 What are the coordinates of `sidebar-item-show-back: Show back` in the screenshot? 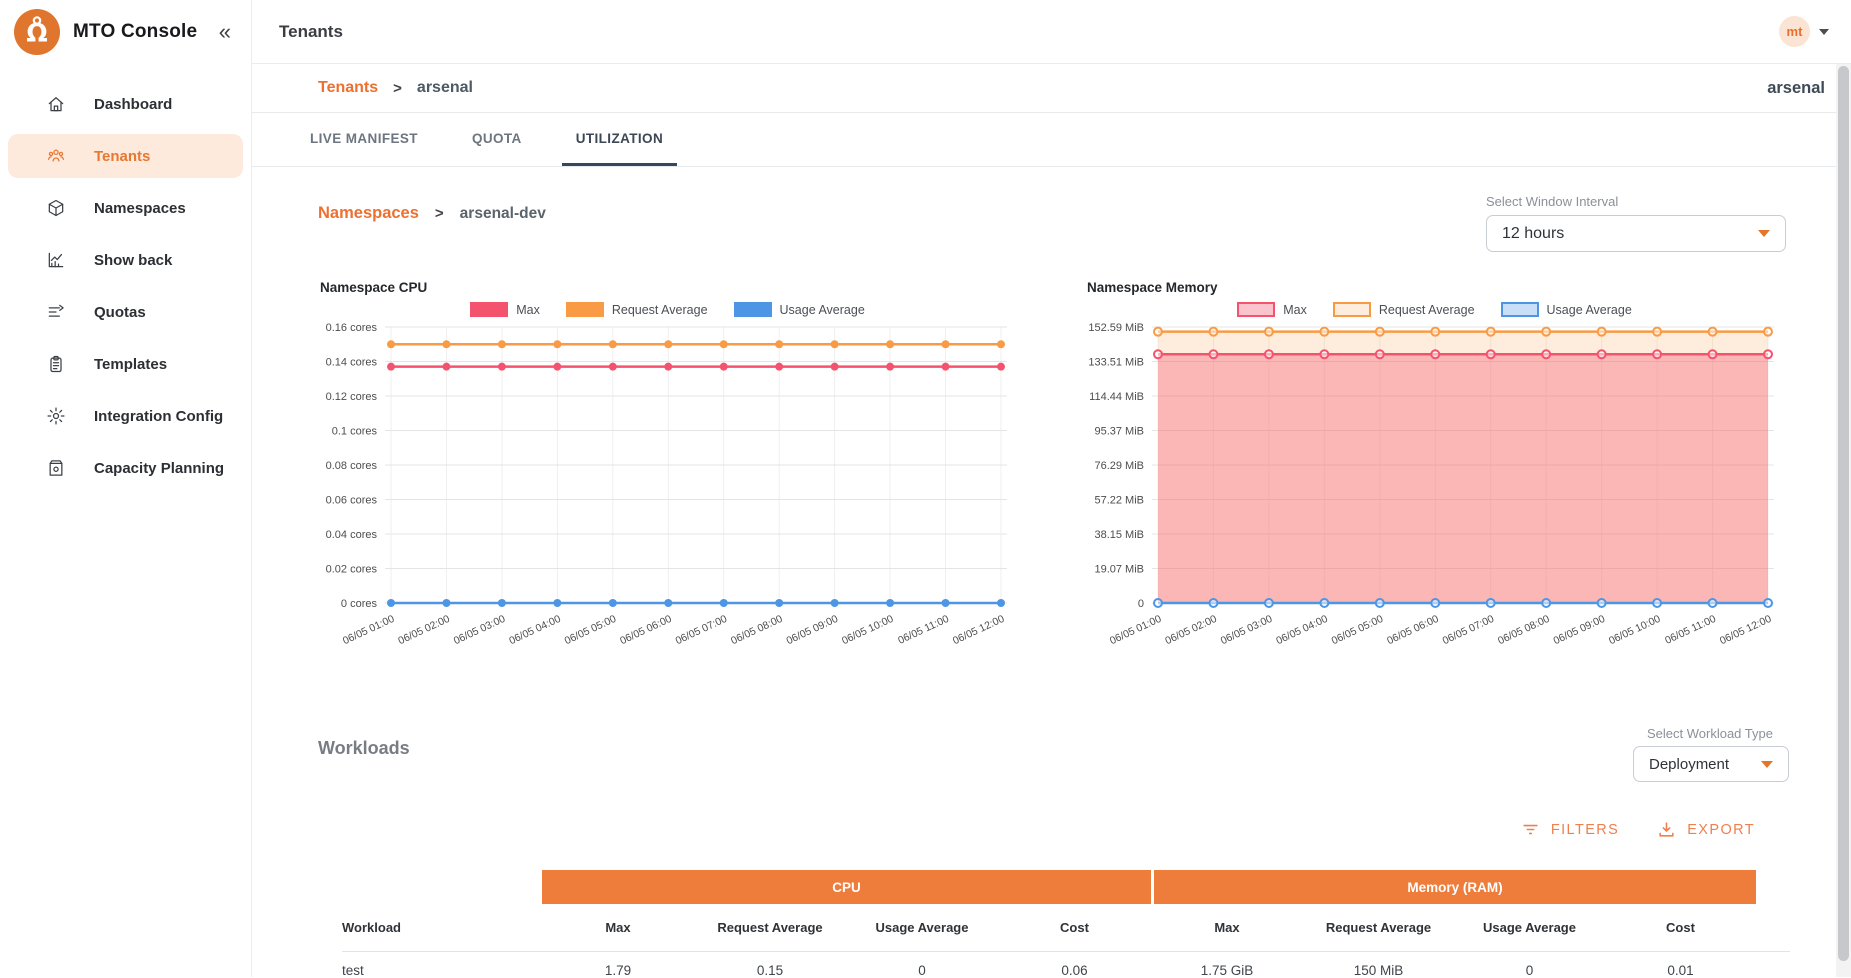 It's located at (125, 260).